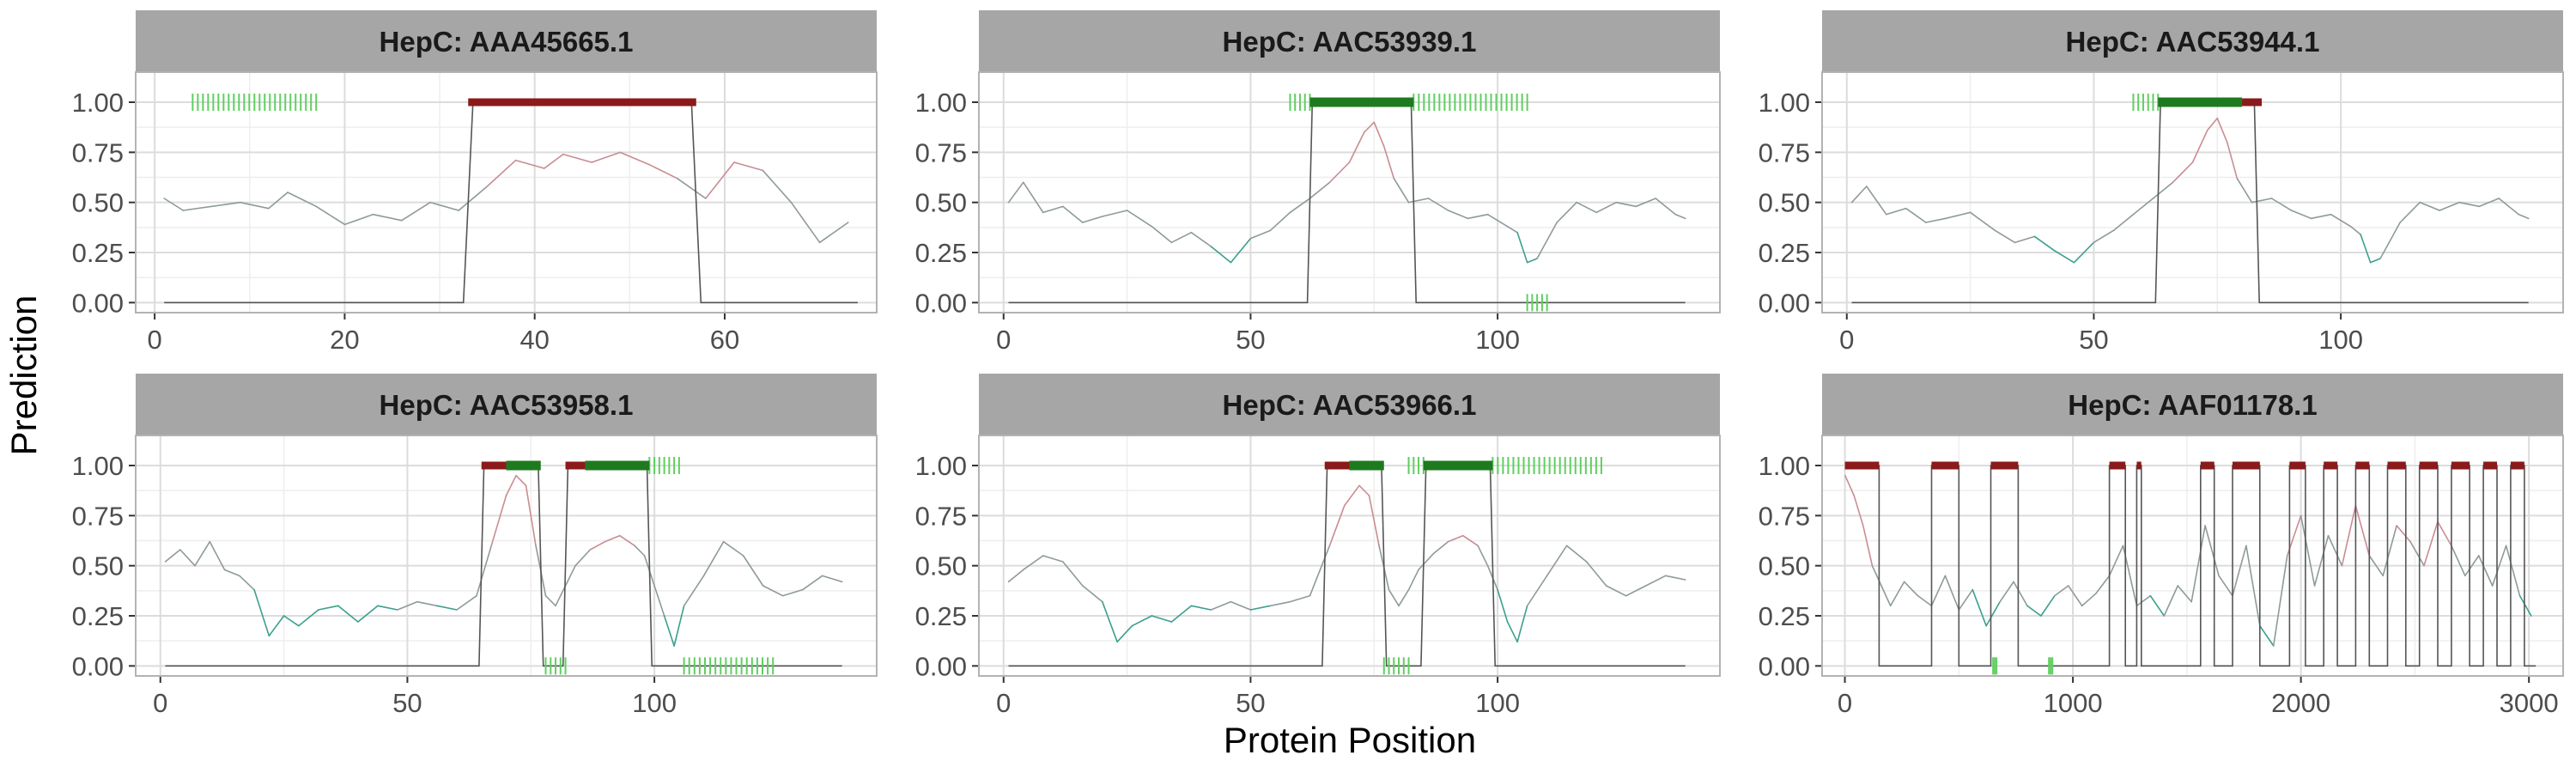  What do you see at coordinates (1784, 566) in the screenshot?
I see `y-tick-label: 0.50` at bounding box center [1784, 566].